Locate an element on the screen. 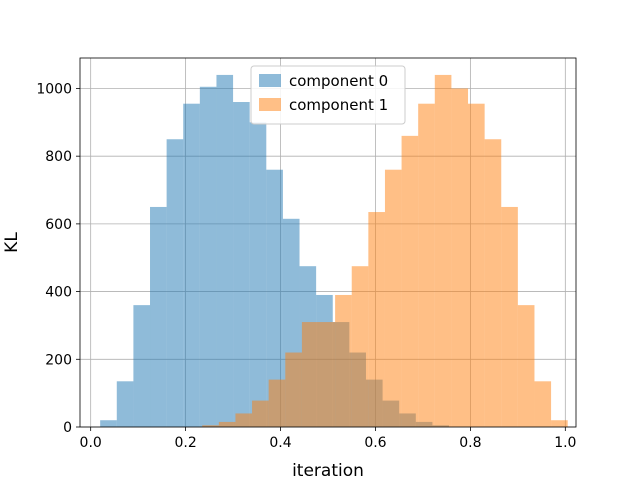 The height and width of the screenshot is (480, 640). x-axis-ticks: 0.0 0.2 0.4 0.6 0.8 1.0 is located at coordinates (328, 439).